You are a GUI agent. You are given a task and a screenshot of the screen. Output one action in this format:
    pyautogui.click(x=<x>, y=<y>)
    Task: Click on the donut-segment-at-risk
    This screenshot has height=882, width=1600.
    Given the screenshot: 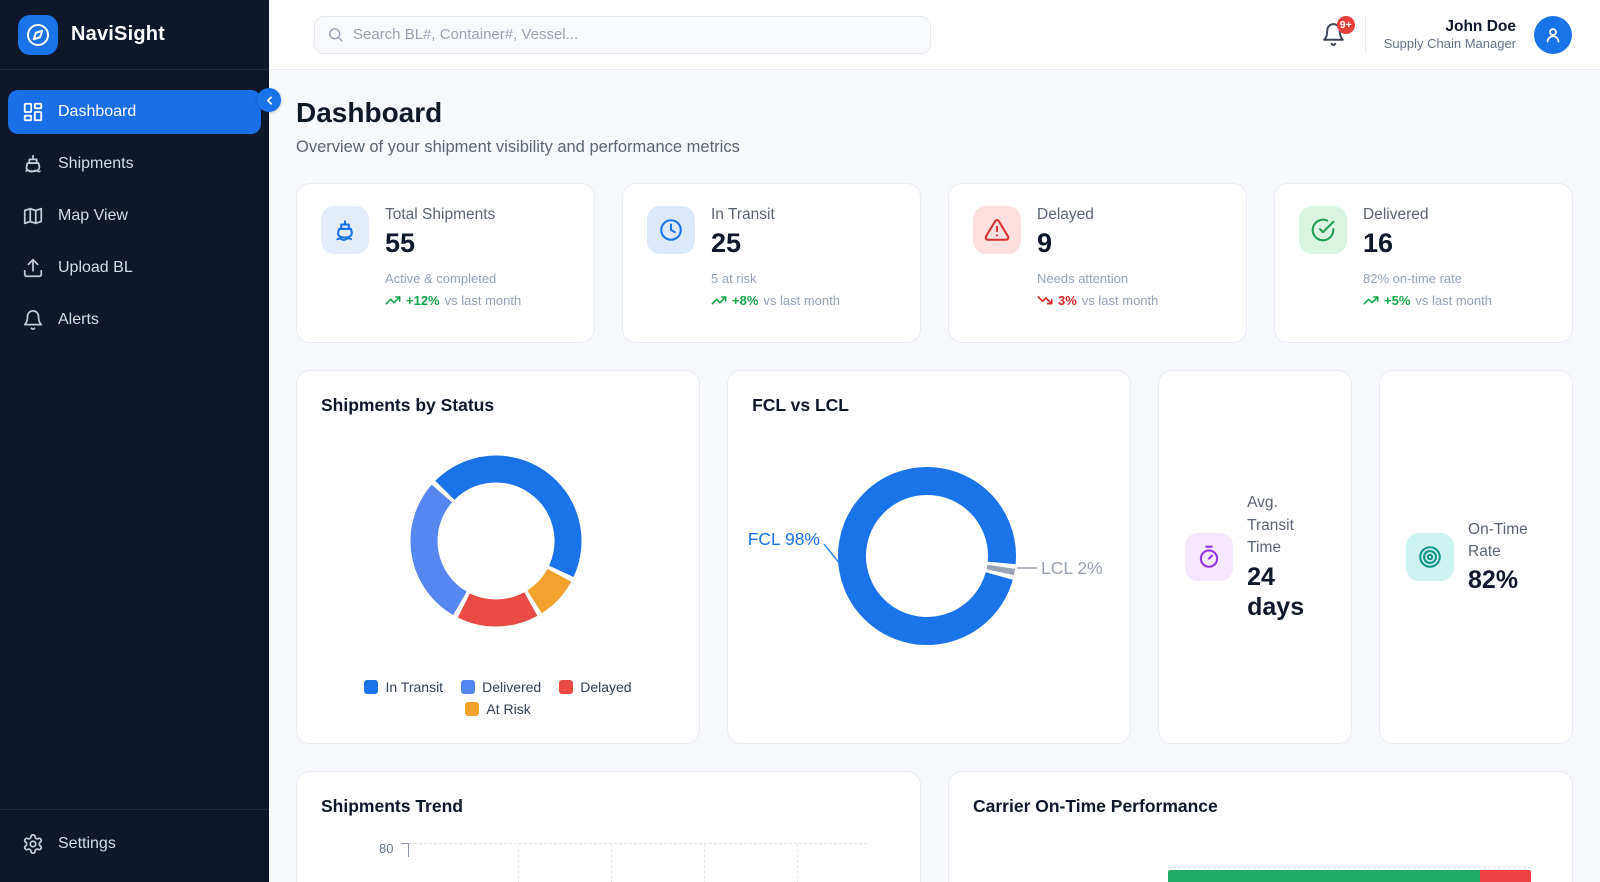 What is the action you would take?
    pyautogui.click(x=549, y=591)
    